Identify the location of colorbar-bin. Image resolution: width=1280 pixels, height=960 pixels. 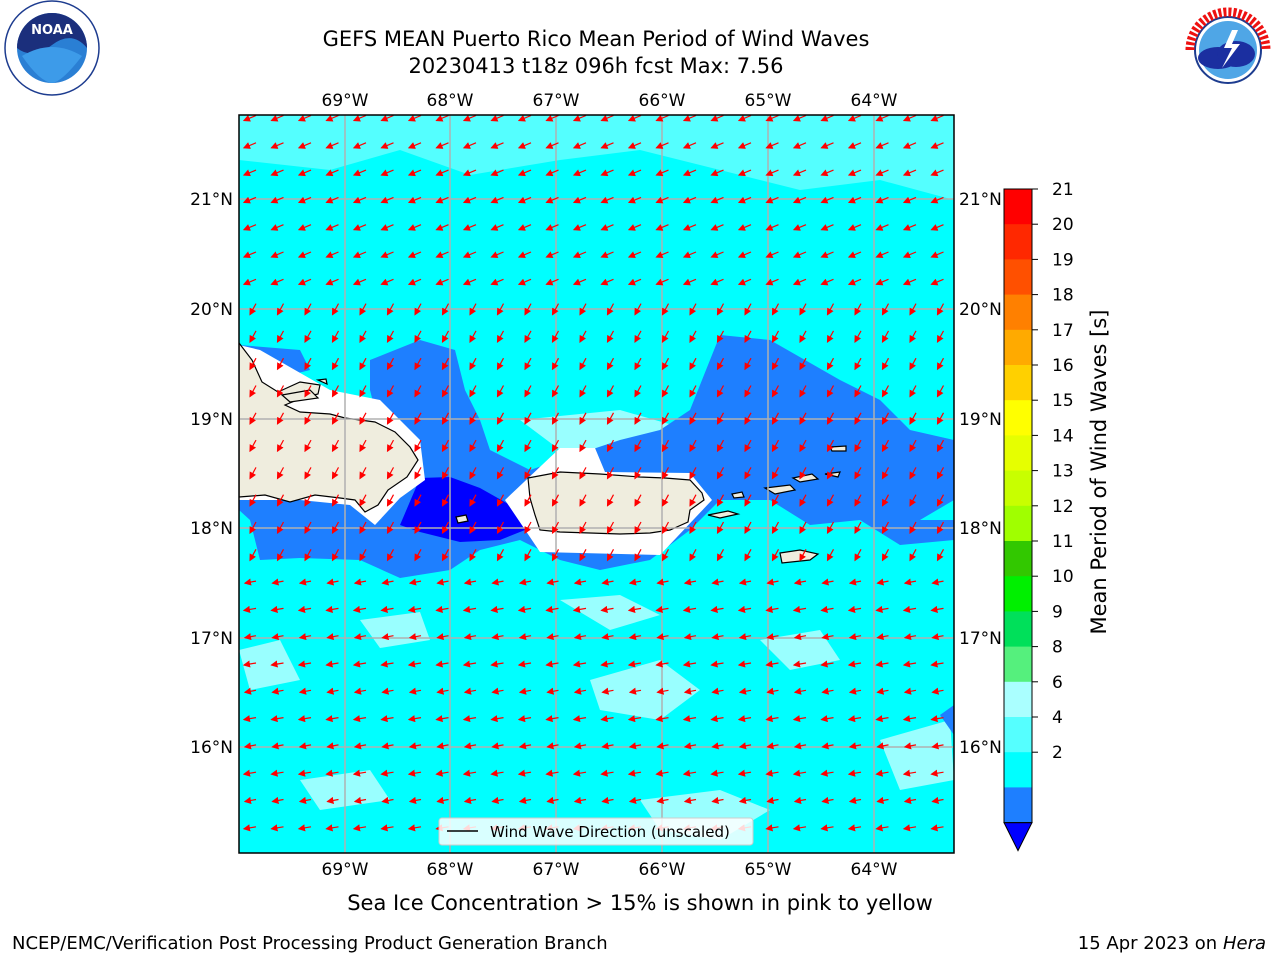
(1018, 312).